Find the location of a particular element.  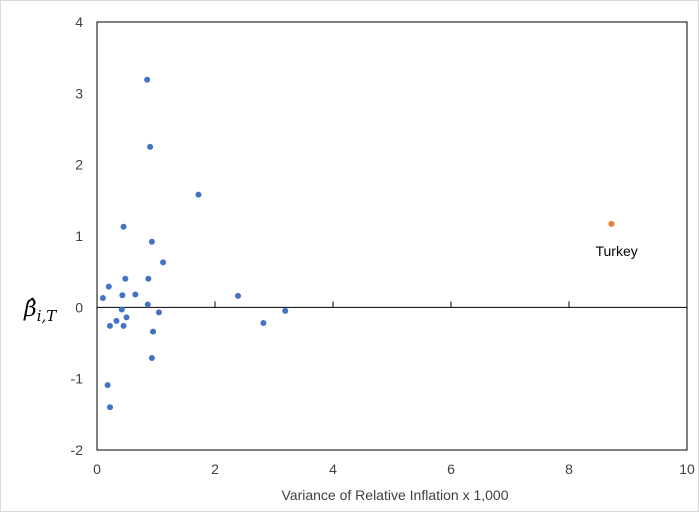

x-tick-label: 4 is located at coordinates (333, 469).